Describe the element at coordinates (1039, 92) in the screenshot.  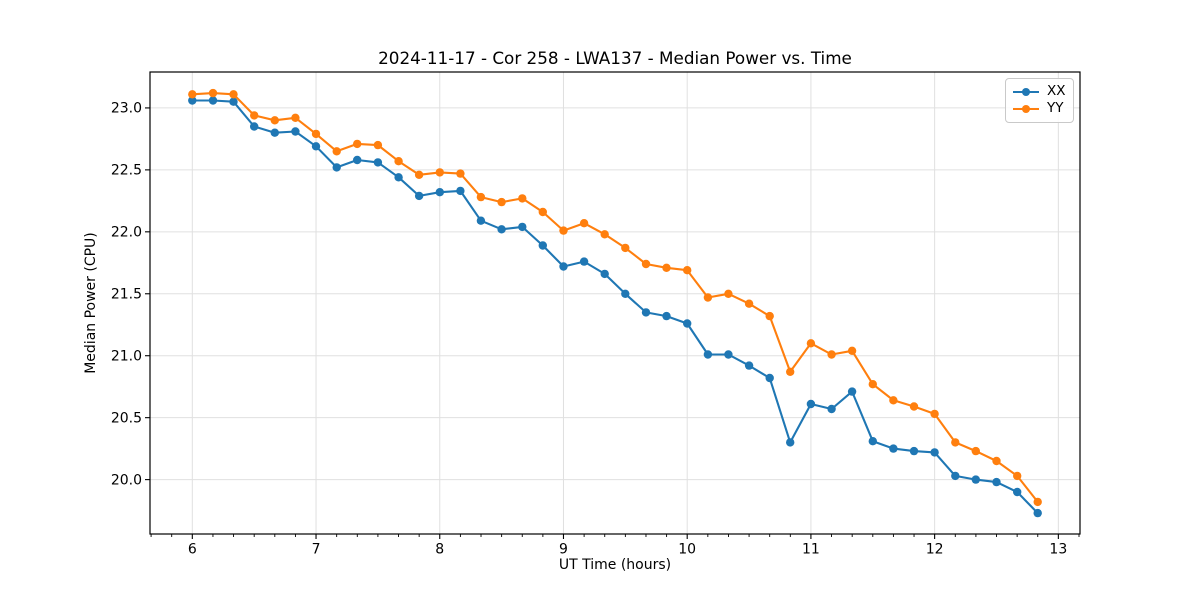
I see `legend-item-XX: XX` at that location.